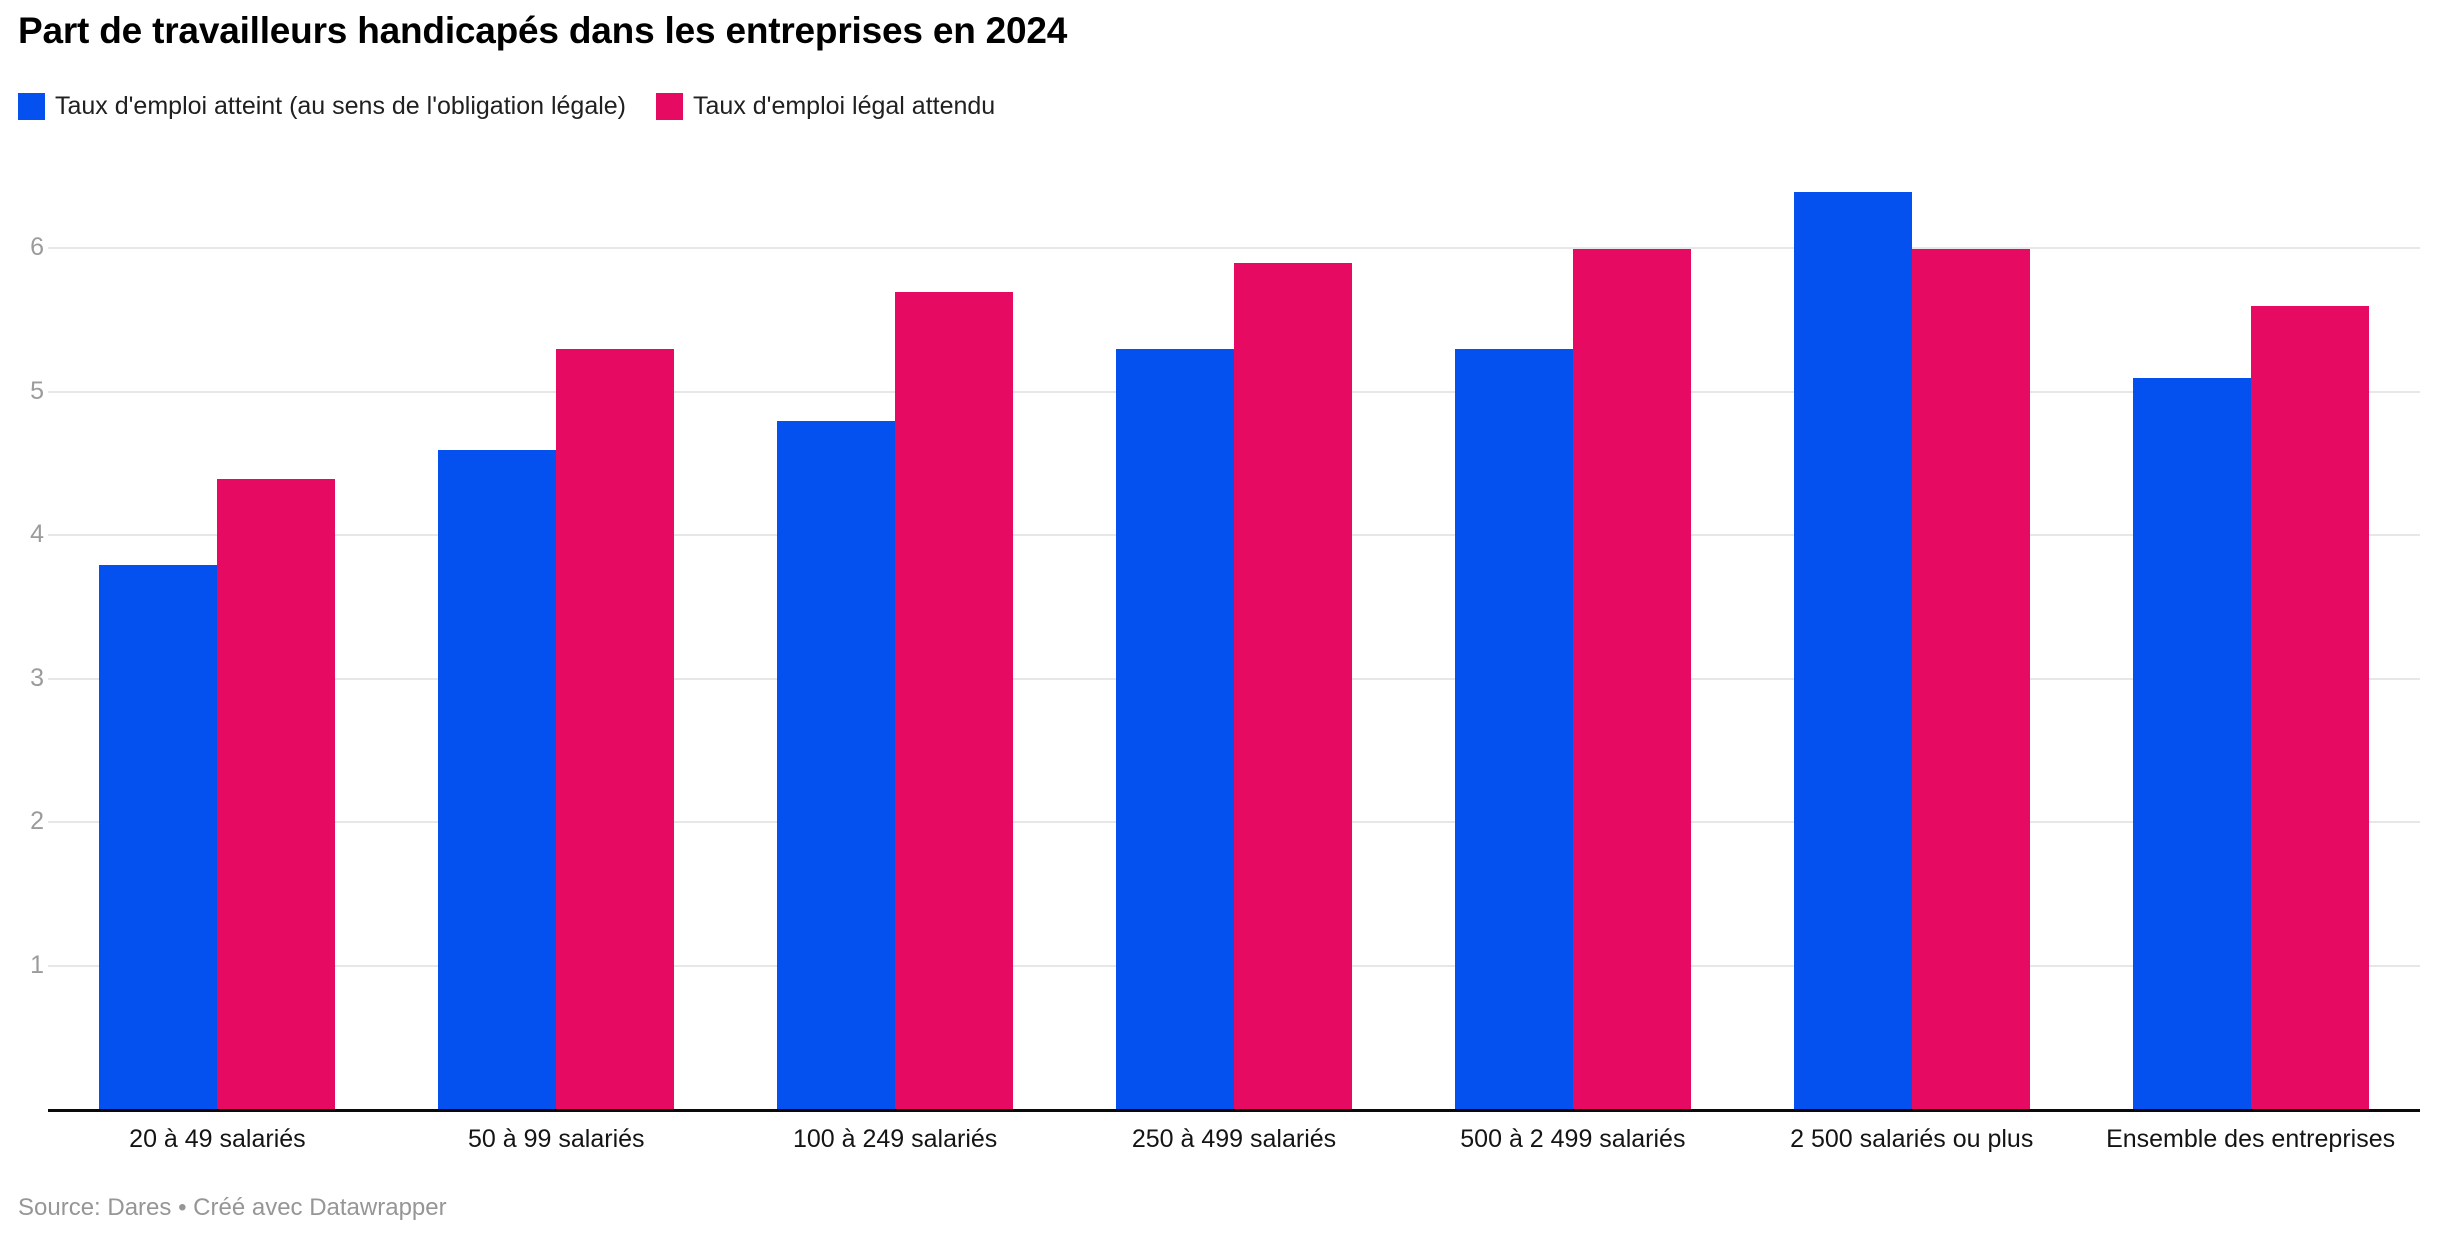 The image size is (2440, 1240). What do you see at coordinates (895, 1139) in the screenshot?
I see `x-axis-label-3: 100 à 249 salariés` at bounding box center [895, 1139].